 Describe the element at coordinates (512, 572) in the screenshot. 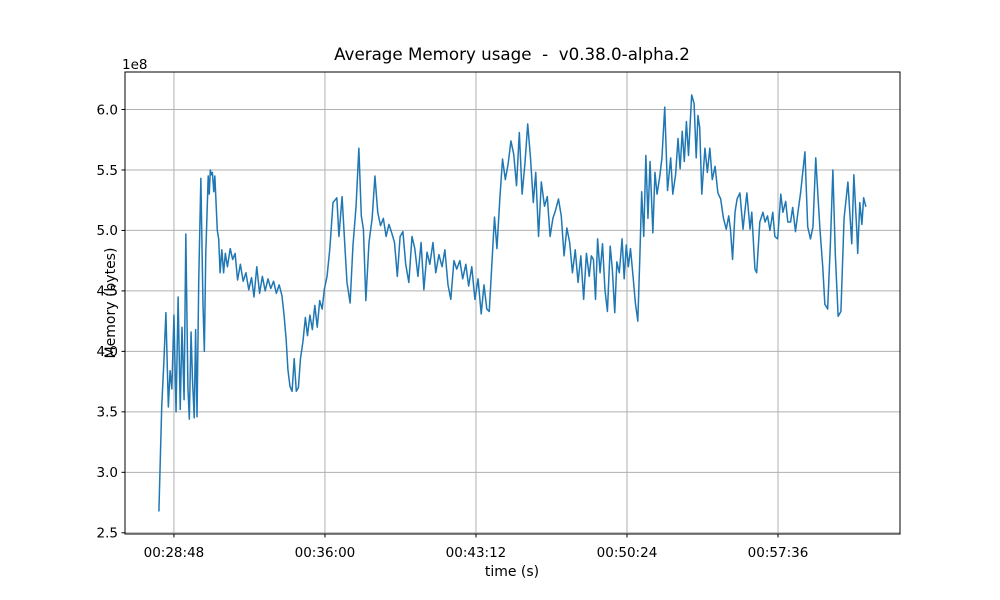

I see `x-axis-label: time (s)` at that location.